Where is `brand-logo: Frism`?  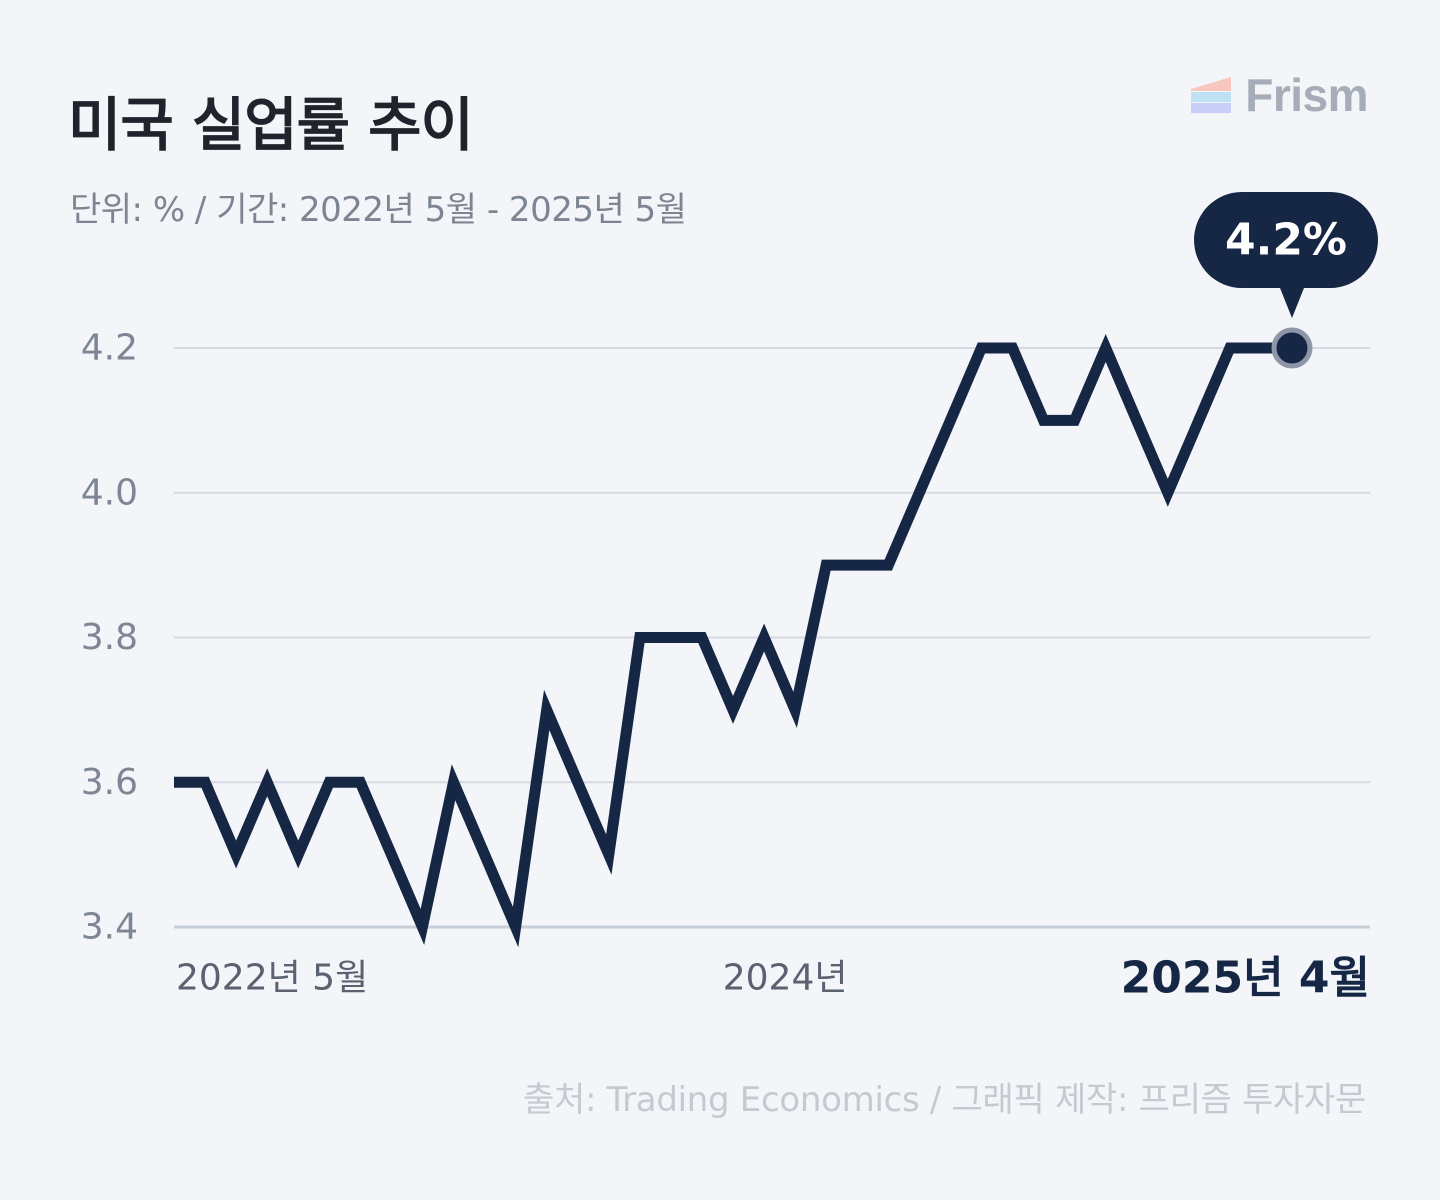 brand-logo: Frism is located at coordinates (1279, 95).